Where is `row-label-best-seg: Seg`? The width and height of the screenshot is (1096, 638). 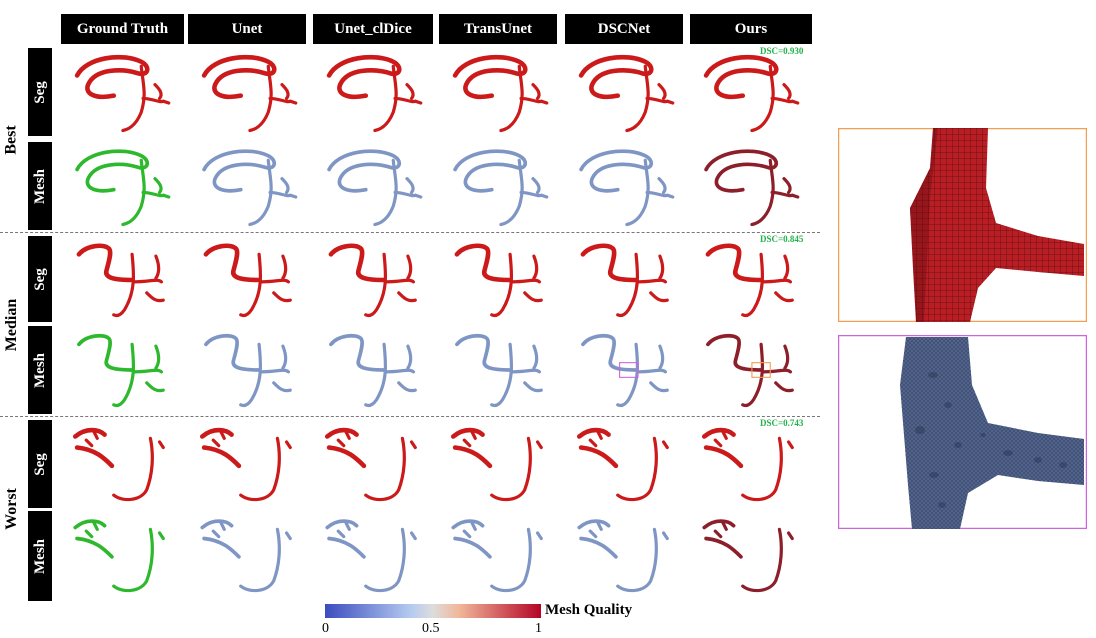
row-label-best-seg: Seg is located at coordinates (40, 92).